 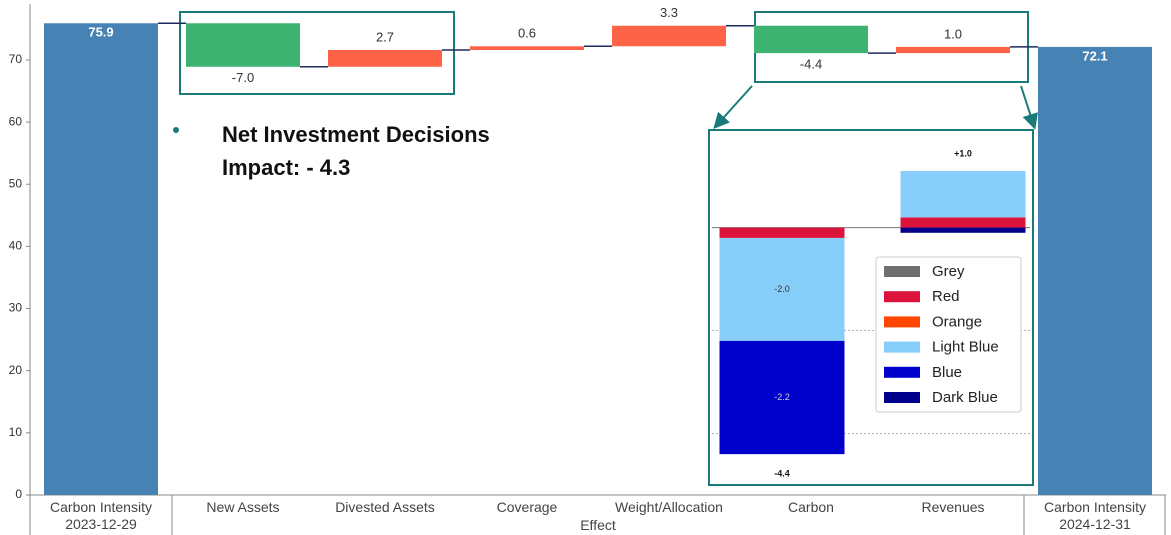 I want to click on y-tick-label: 0, so click(x=18, y=494).